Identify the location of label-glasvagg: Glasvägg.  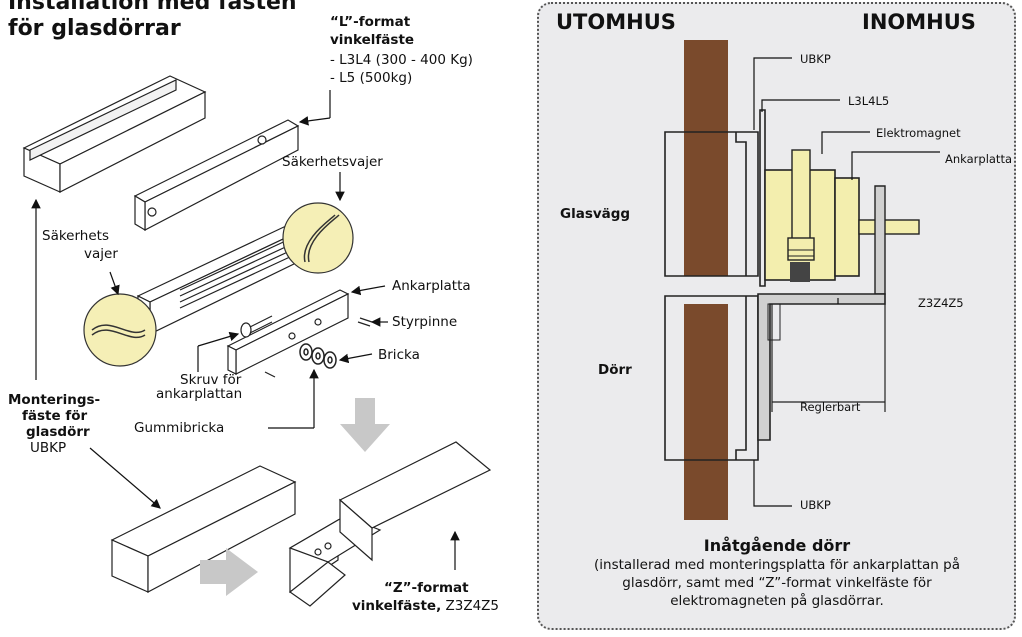
(595, 214).